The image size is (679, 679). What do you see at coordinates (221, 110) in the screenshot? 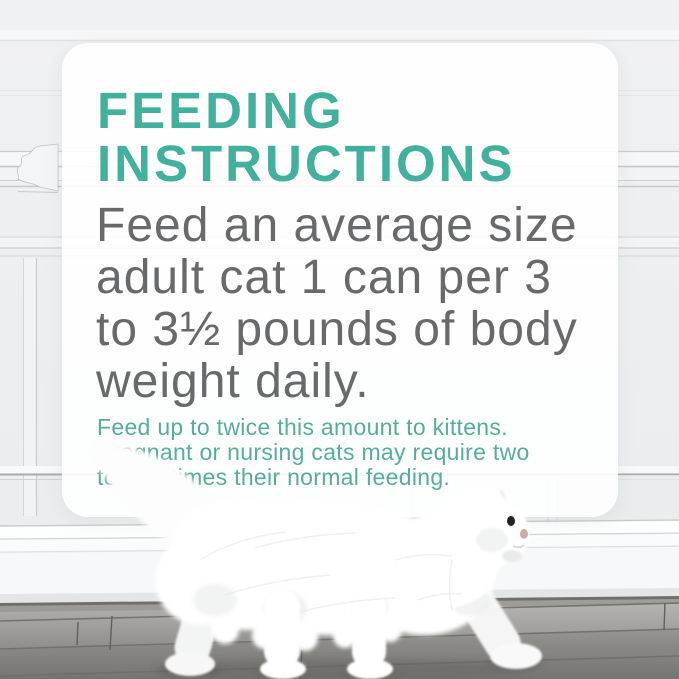
I see `card-title-line-1: FEEDING` at bounding box center [221, 110].